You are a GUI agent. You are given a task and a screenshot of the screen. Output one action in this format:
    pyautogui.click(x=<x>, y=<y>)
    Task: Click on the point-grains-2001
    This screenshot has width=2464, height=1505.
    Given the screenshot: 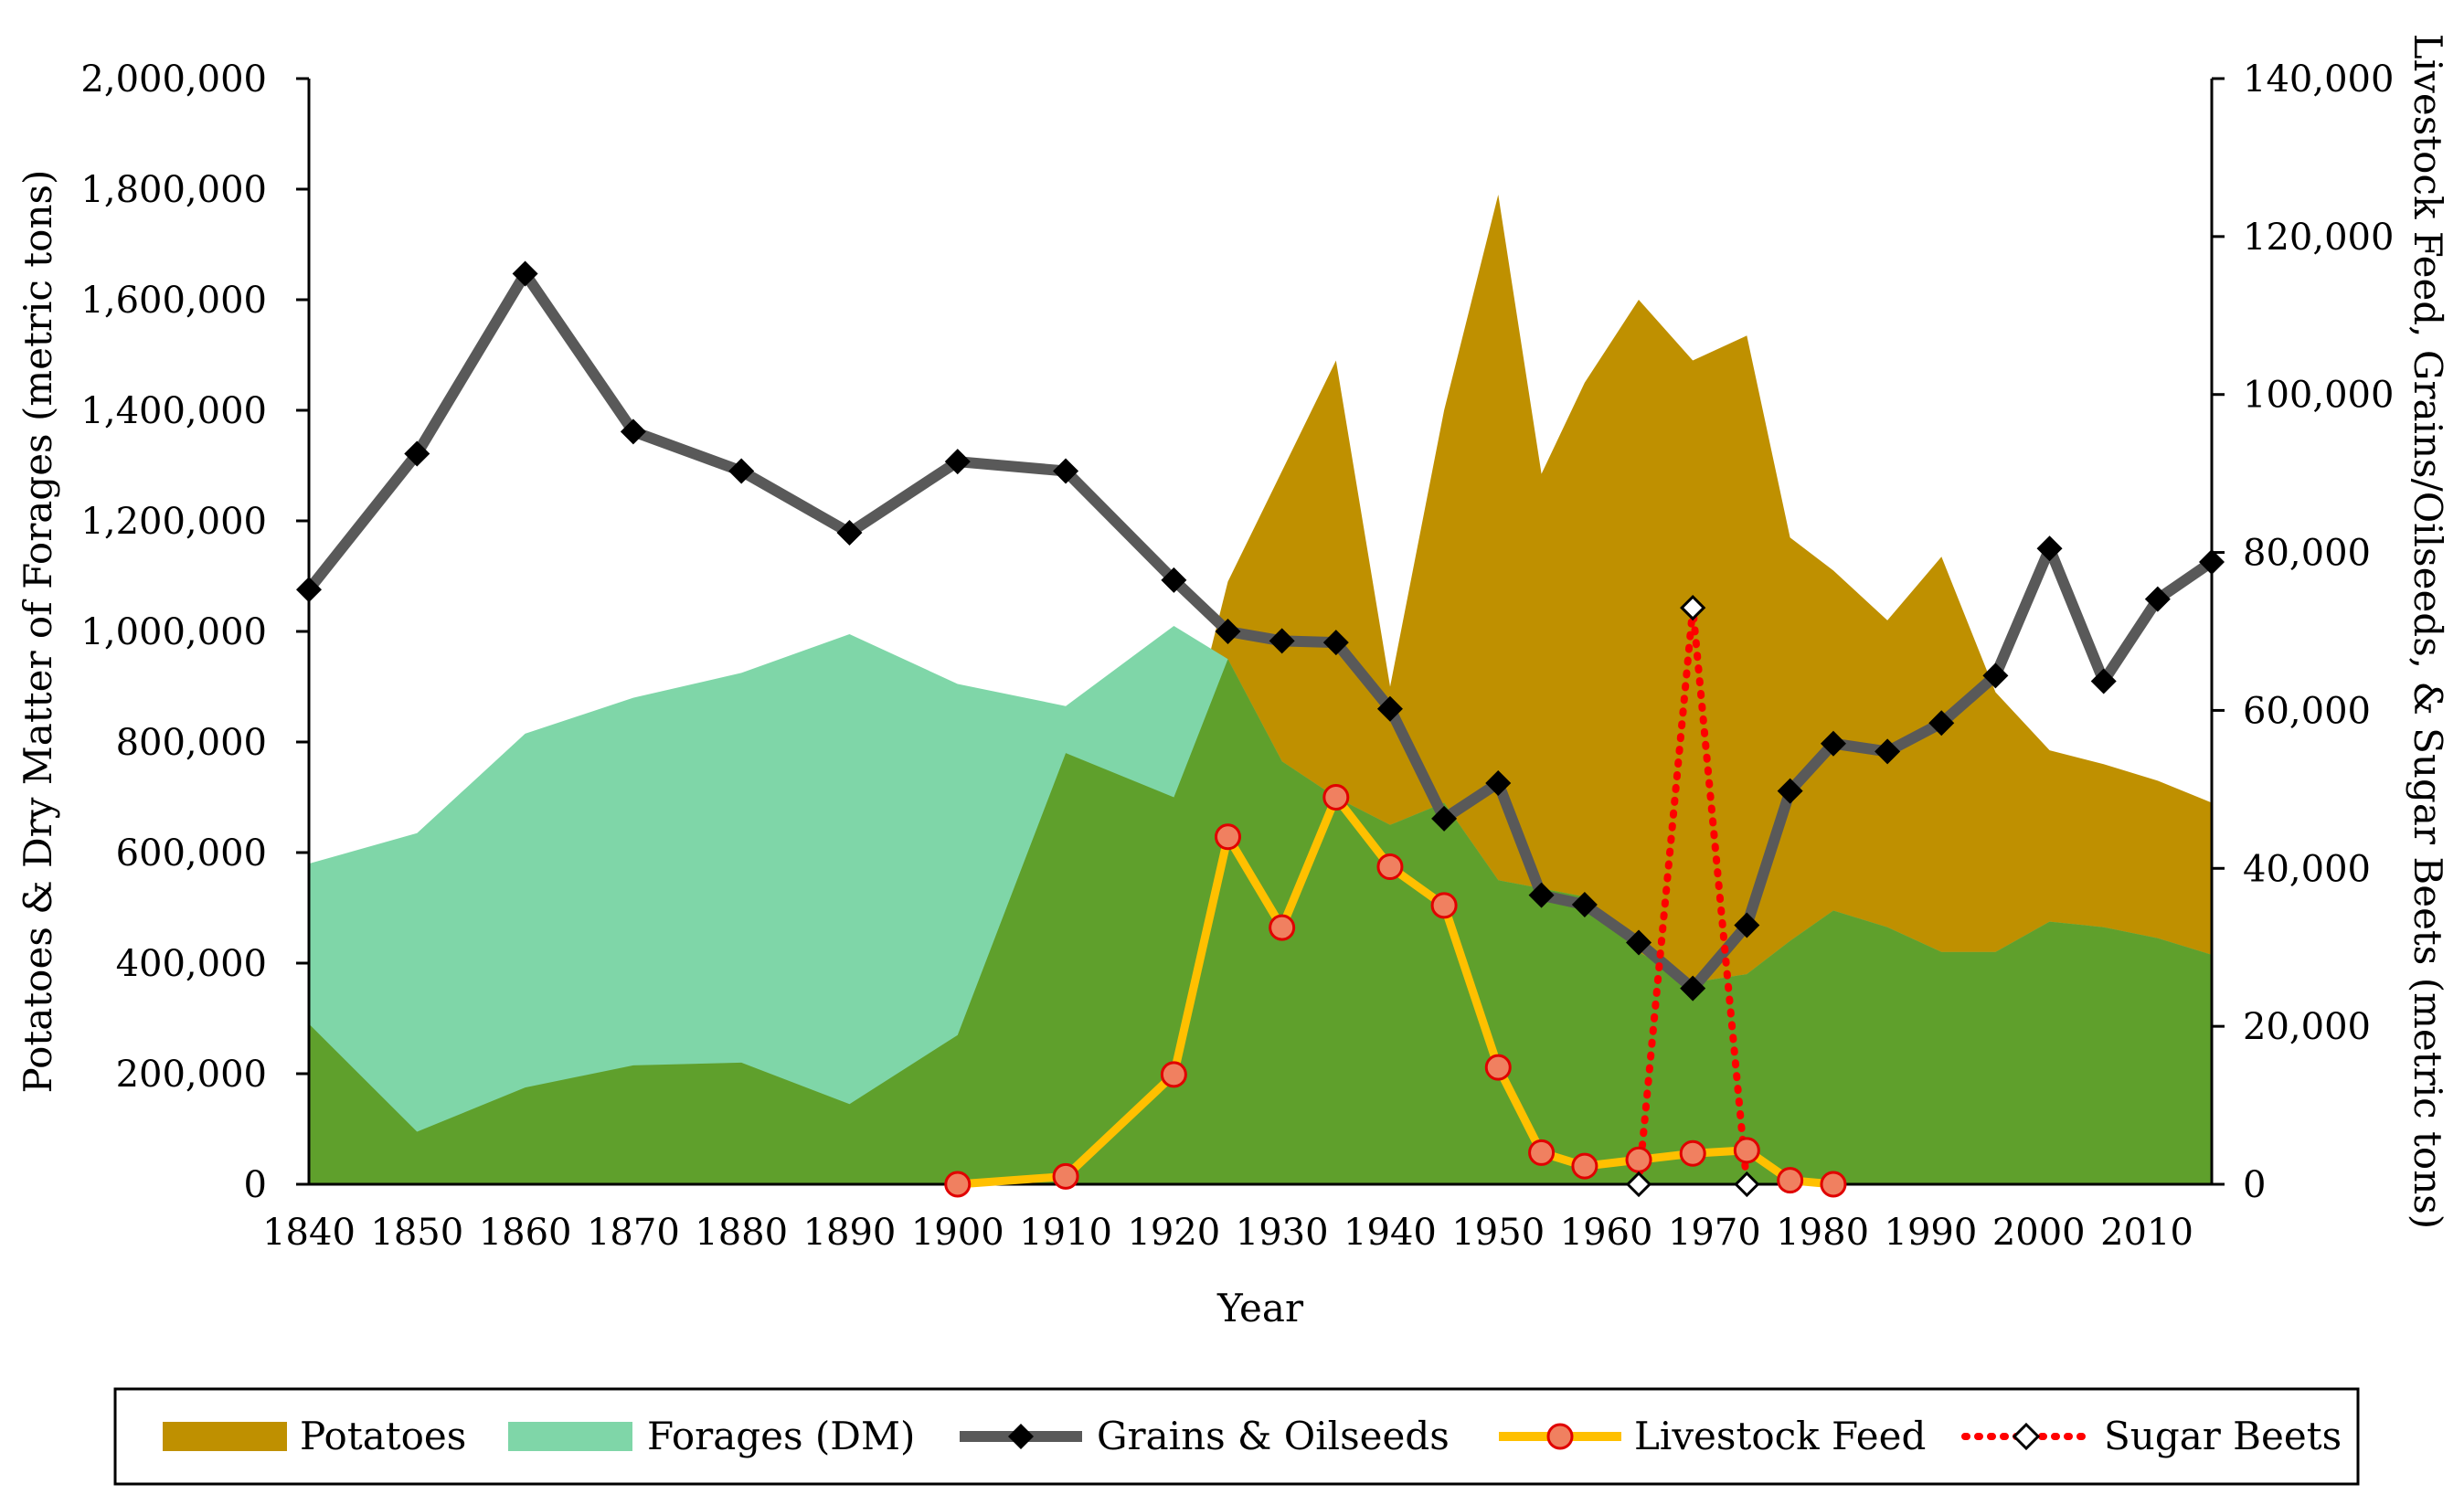 What is the action you would take?
    pyautogui.click(x=2049, y=548)
    